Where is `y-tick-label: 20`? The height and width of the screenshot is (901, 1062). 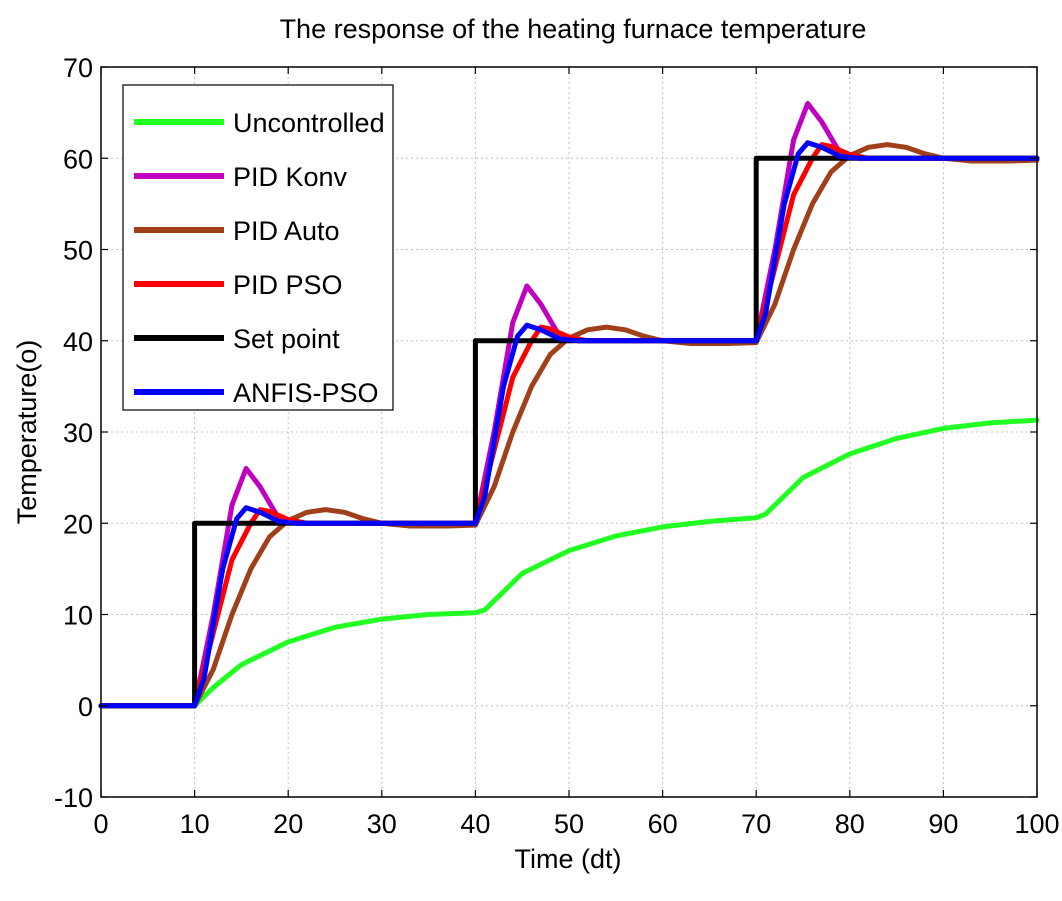
y-tick-label: 20 is located at coordinates (78, 524).